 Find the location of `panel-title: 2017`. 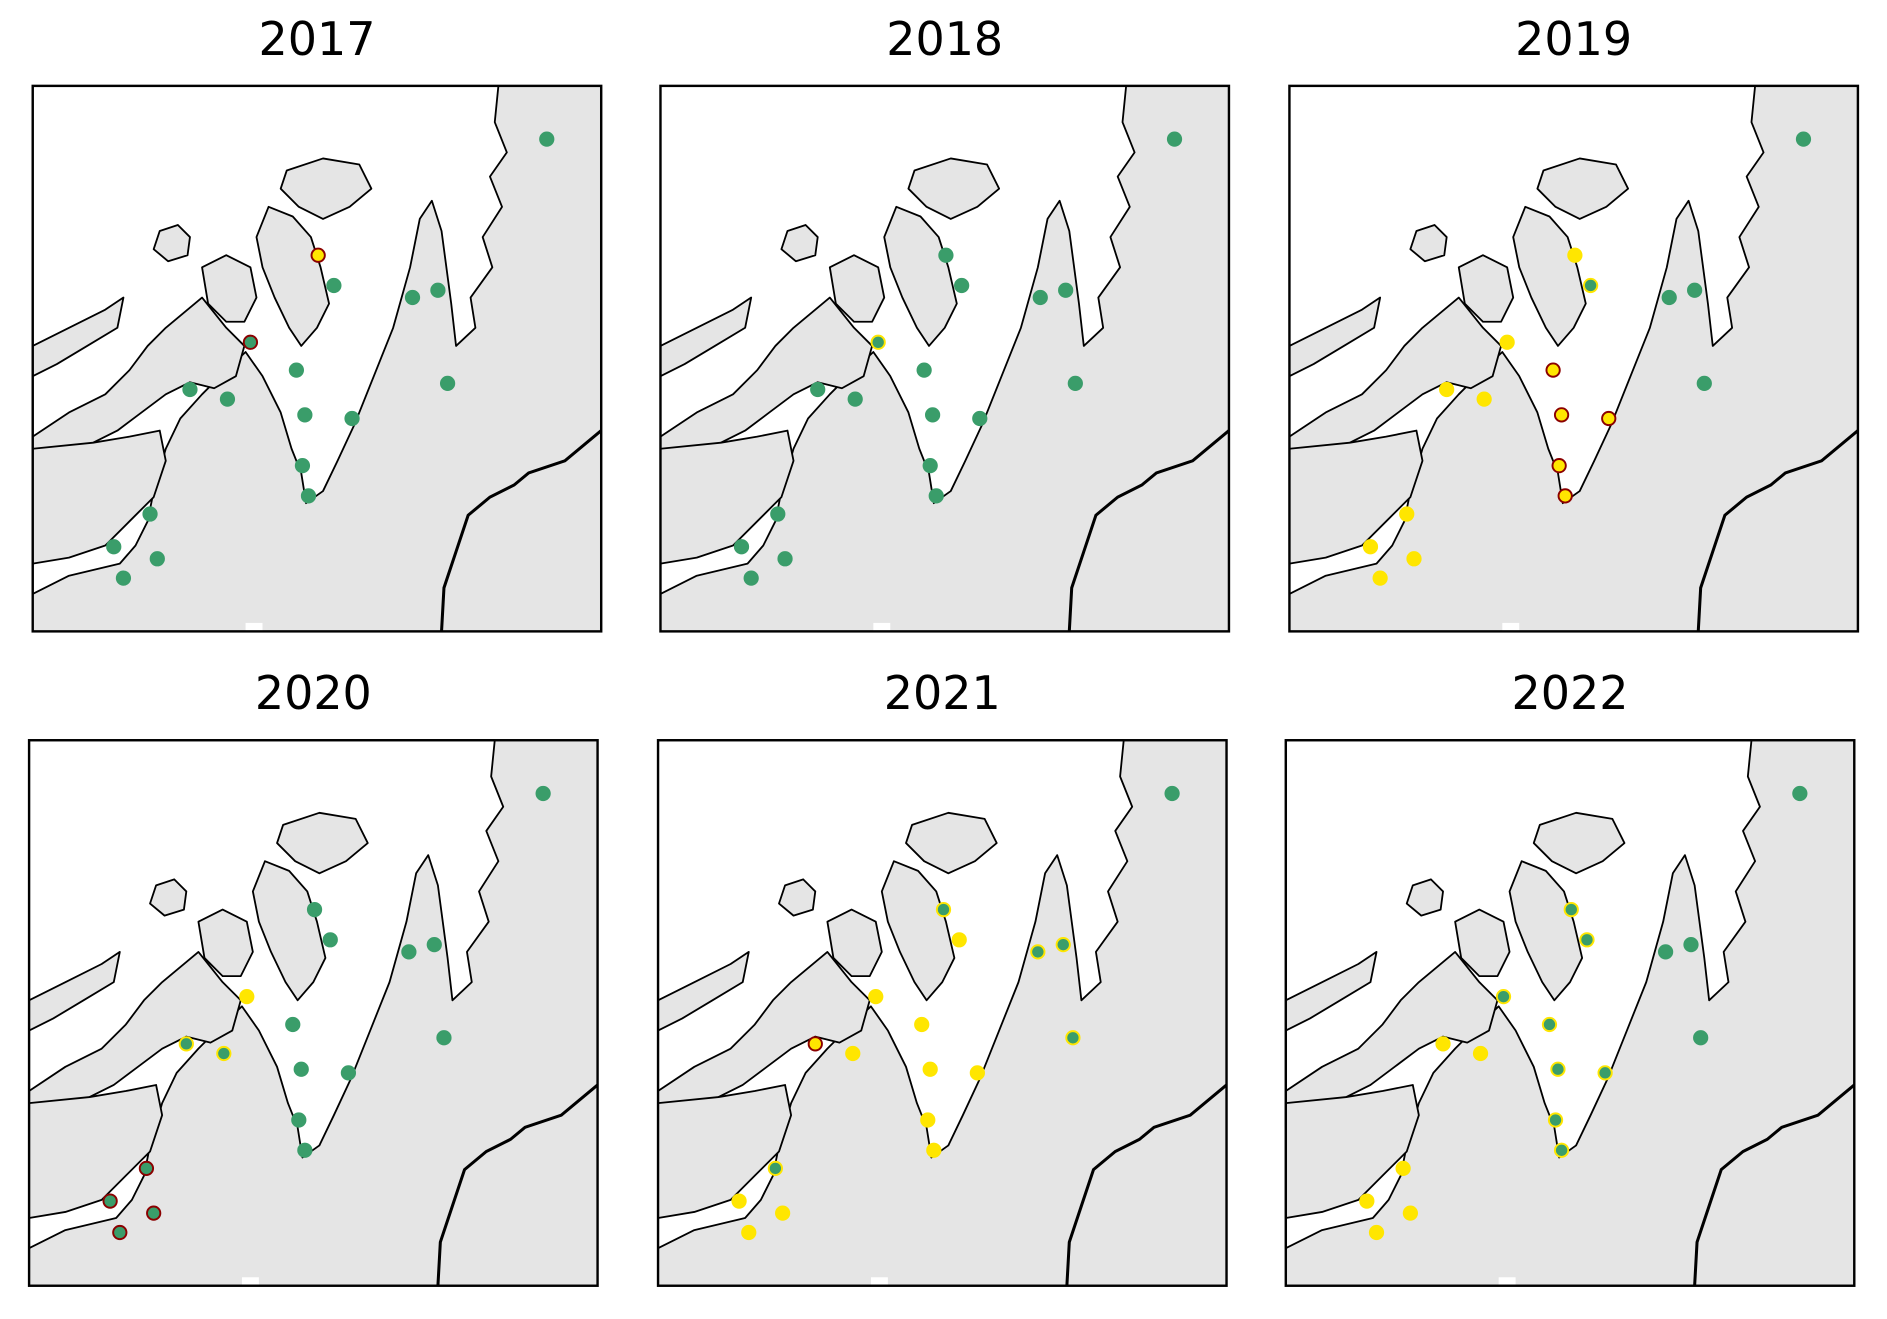

panel-title: 2017 is located at coordinates (316, 39).